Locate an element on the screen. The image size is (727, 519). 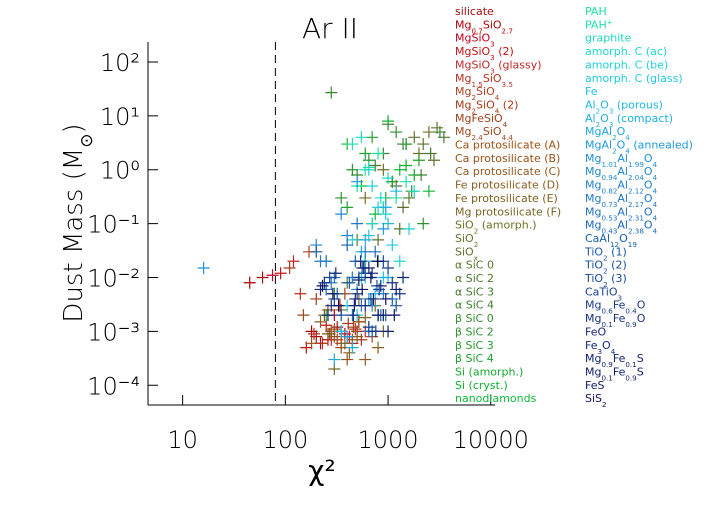
text-part: 0.9 is located at coordinates (631, 377).